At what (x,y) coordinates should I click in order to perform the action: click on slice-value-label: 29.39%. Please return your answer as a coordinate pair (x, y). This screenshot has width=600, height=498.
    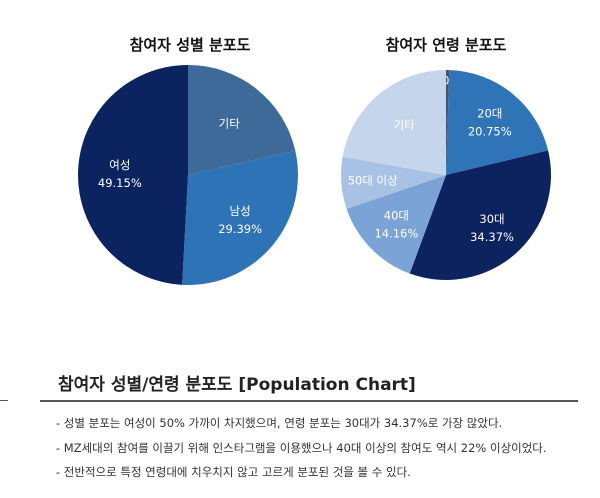
    Looking at the image, I should click on (240, 229).